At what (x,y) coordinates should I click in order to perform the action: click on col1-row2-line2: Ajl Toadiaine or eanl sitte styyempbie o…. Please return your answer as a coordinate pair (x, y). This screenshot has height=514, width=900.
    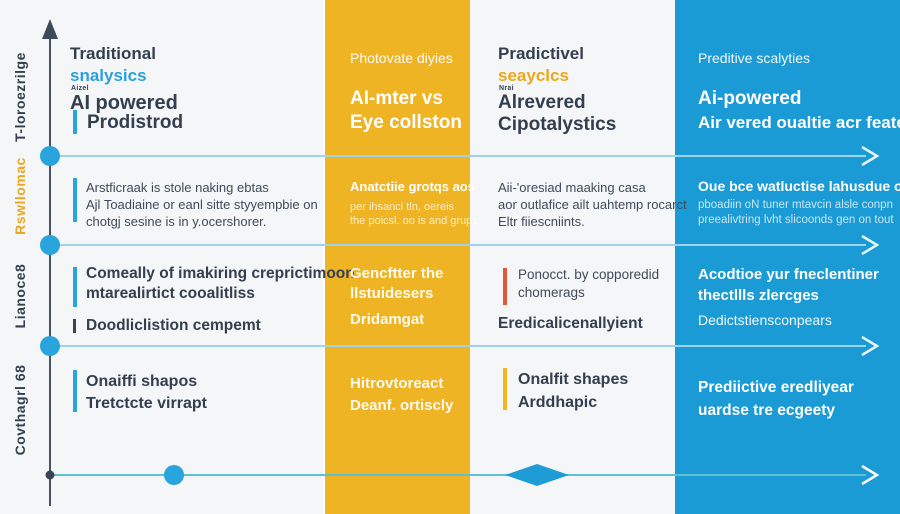
    Looking at the image, I should click on (202, 204).